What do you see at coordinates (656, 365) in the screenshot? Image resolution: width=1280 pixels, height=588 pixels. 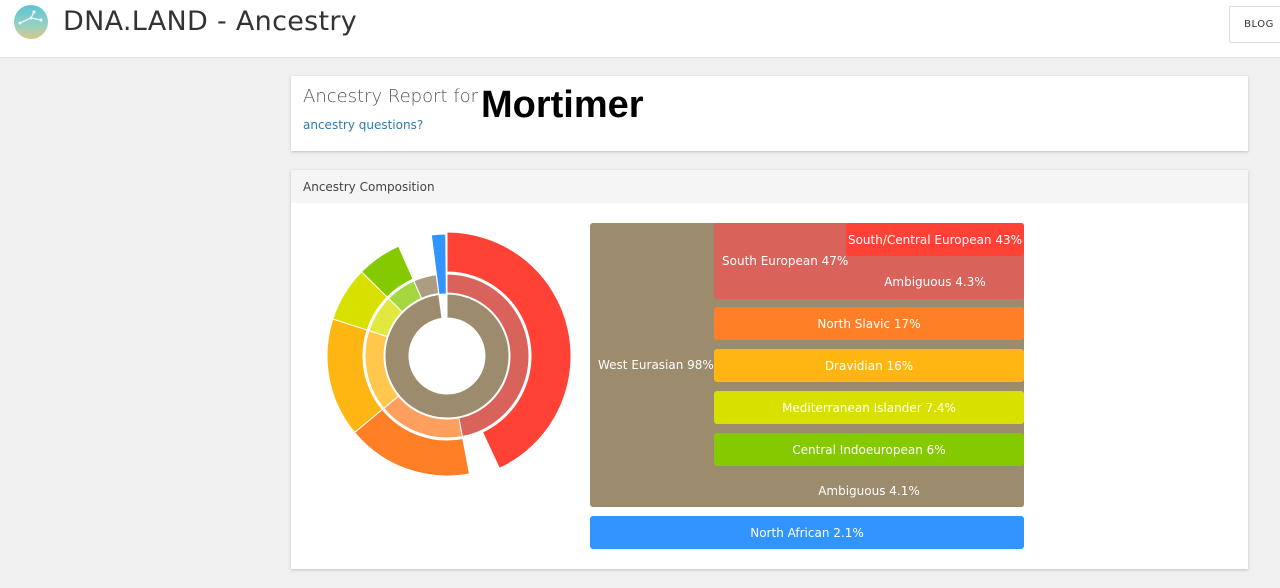 I see `bar-west-eurasian-label: West Eurasian 98%` at bounding box center [656, 365].